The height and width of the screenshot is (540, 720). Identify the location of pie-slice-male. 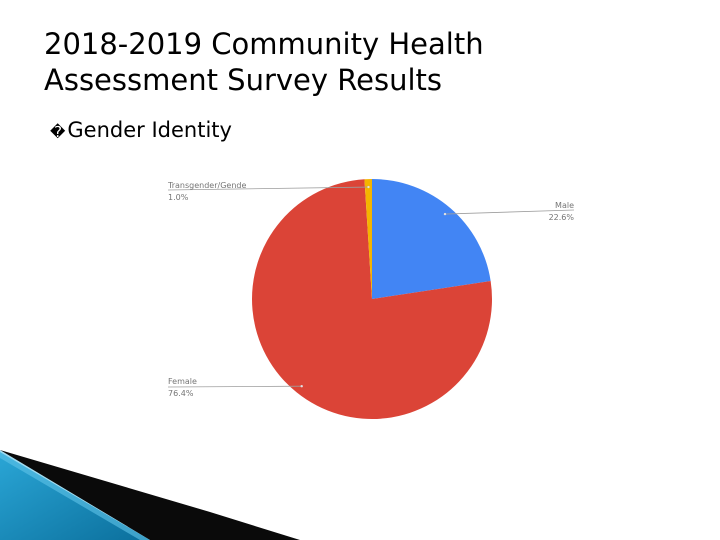
(431, 239).